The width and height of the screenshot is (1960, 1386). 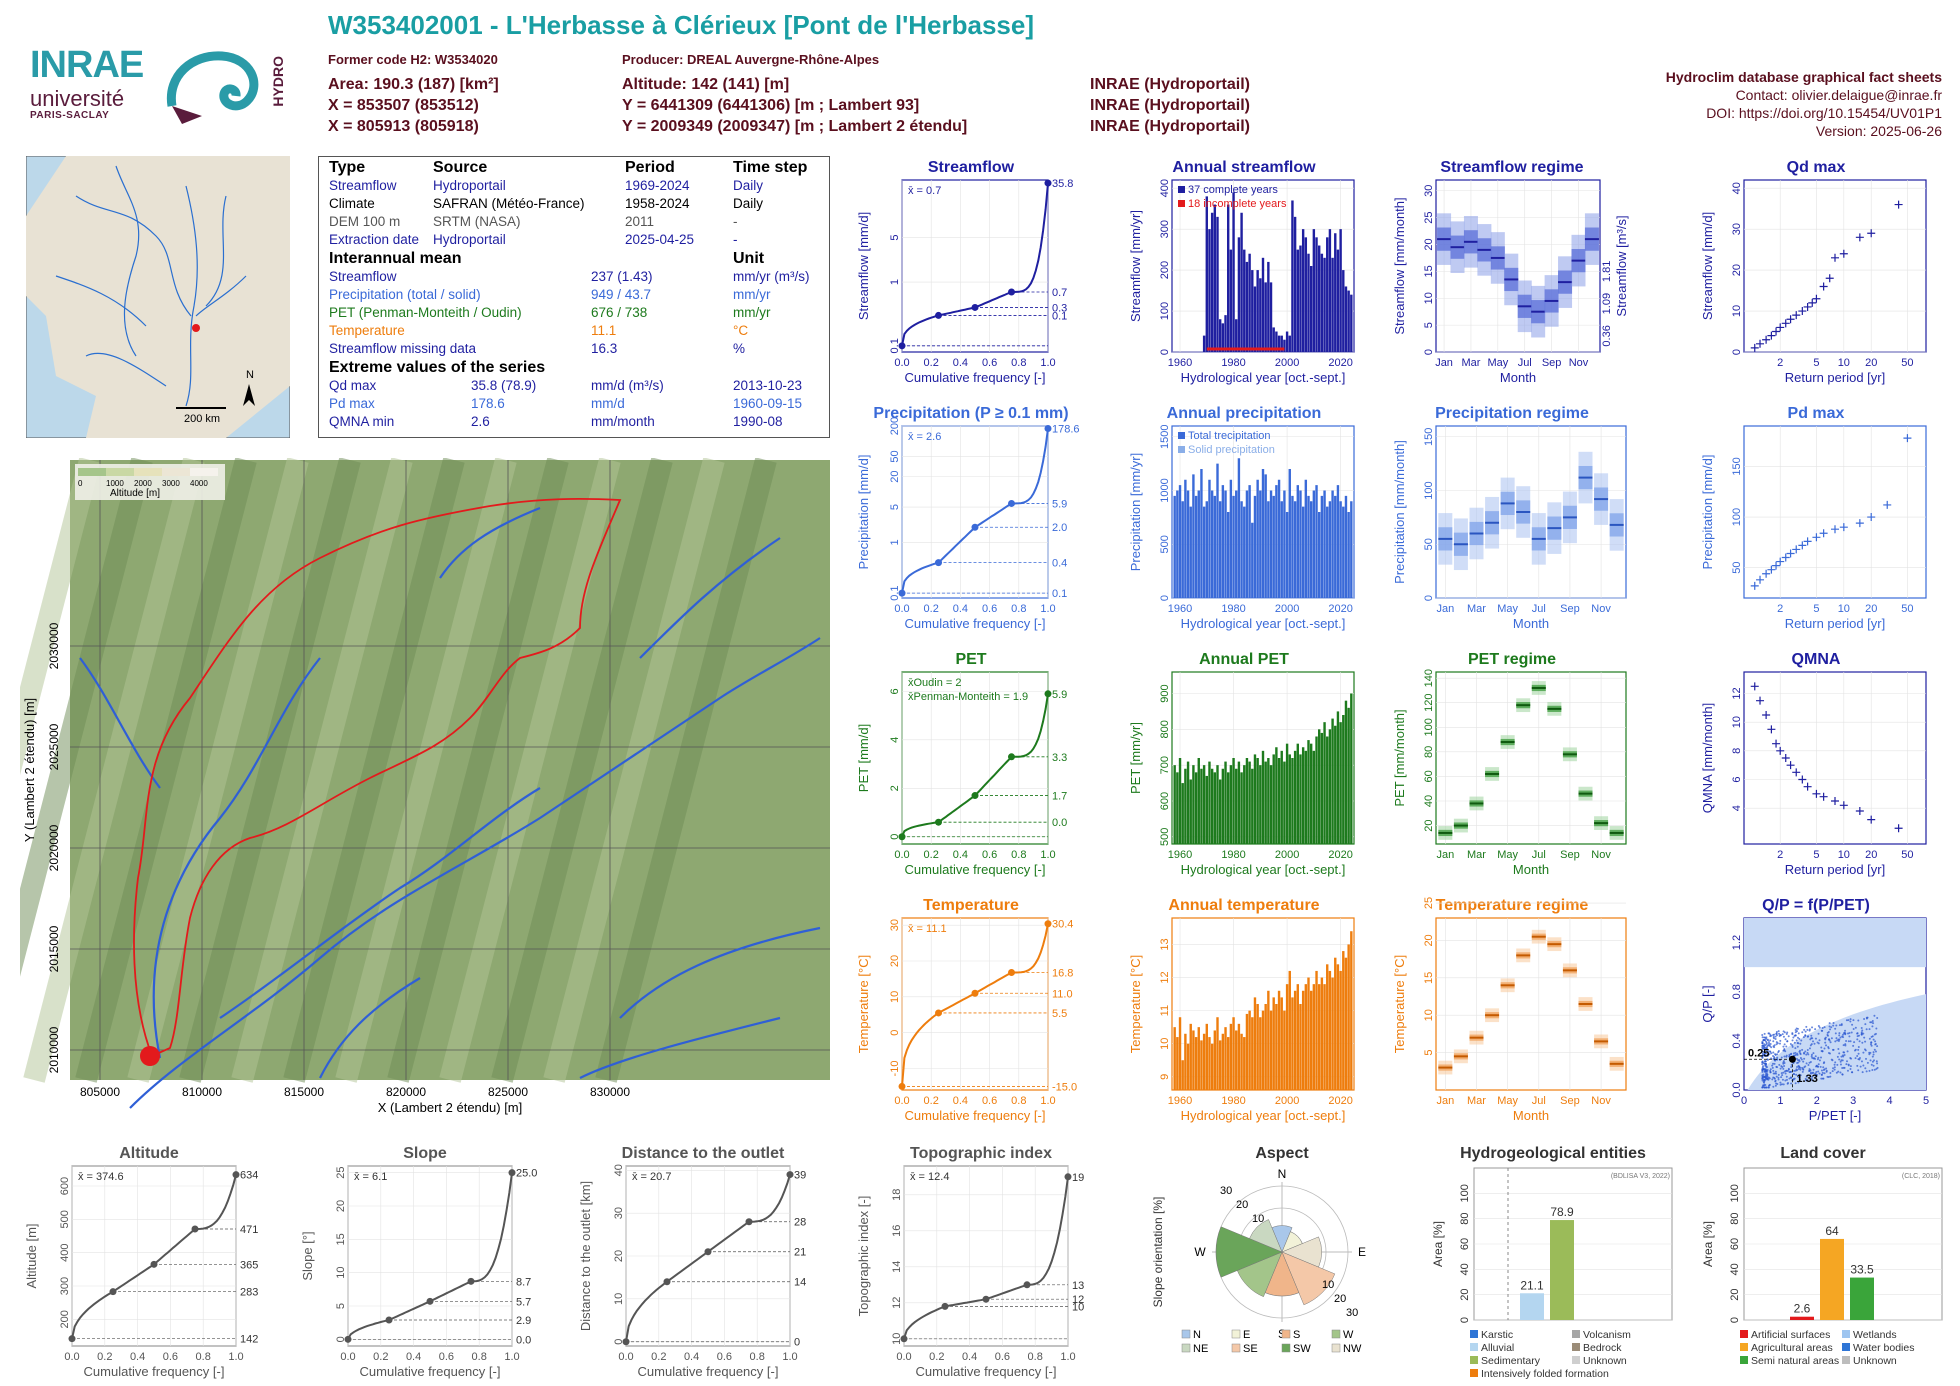 What do you see at coordinates (1735, 1244) in the screenshot?
I see `y-tick-label: 60` at bounding box center [1735, 1244].